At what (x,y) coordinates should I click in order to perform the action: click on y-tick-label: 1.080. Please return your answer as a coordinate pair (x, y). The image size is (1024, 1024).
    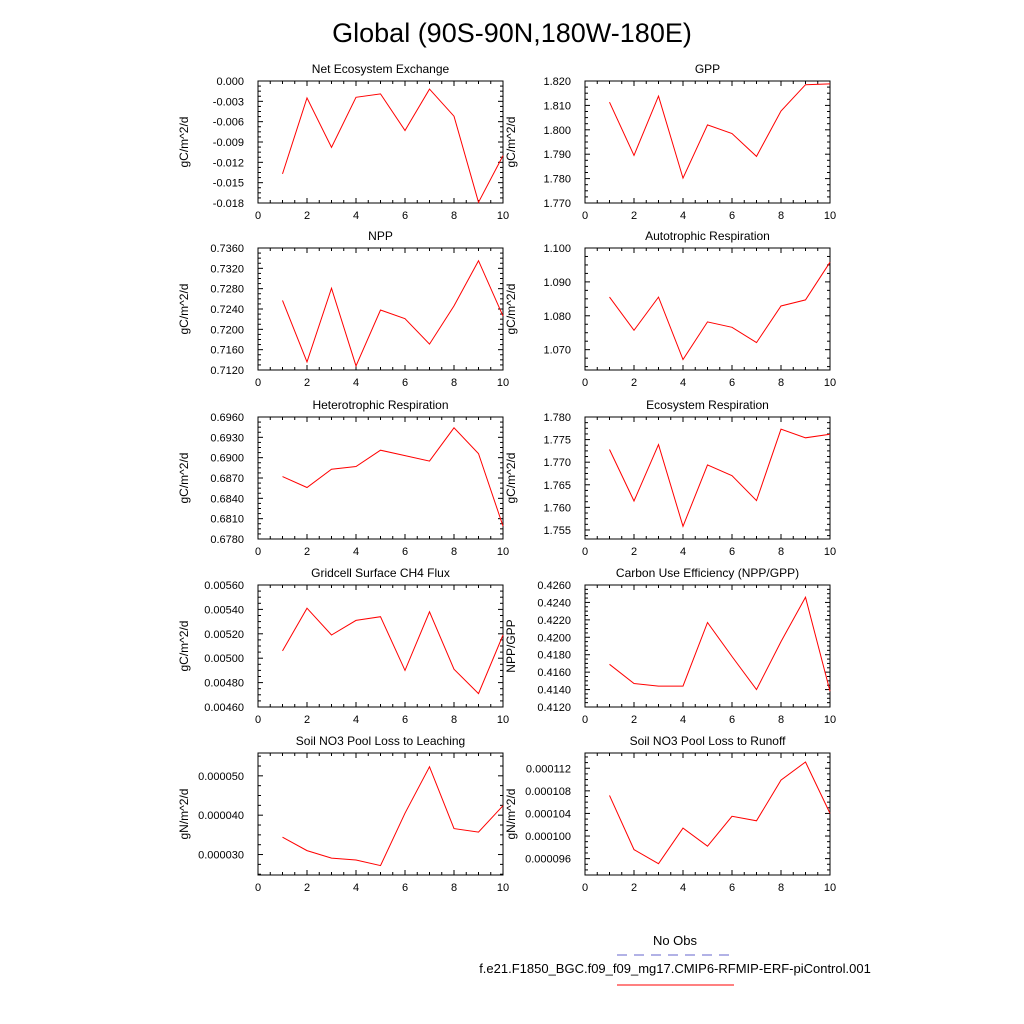
    Looking at the image, I should click on (557, 317).